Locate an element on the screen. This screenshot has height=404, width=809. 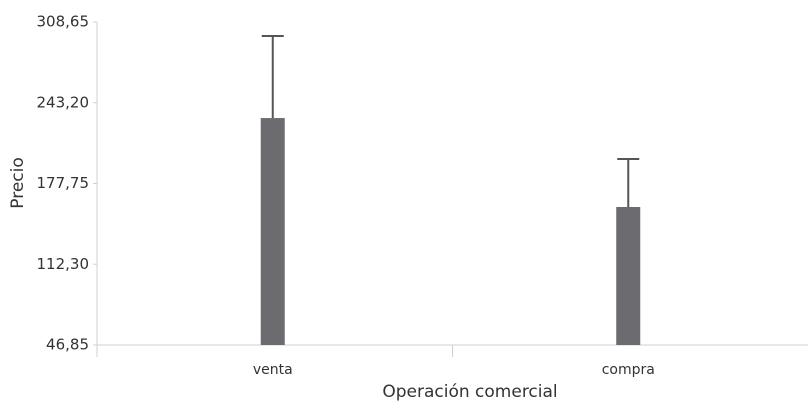
x-axis-title: Operación comercial is located at coordinates (469, 392).